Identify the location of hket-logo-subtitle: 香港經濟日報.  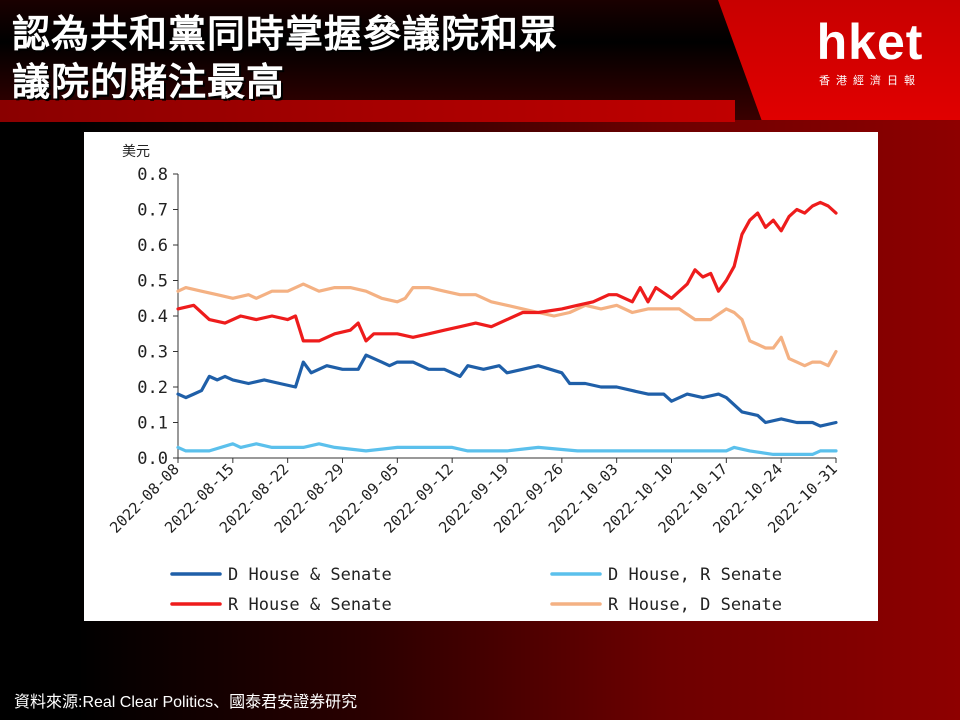
(870, 80).